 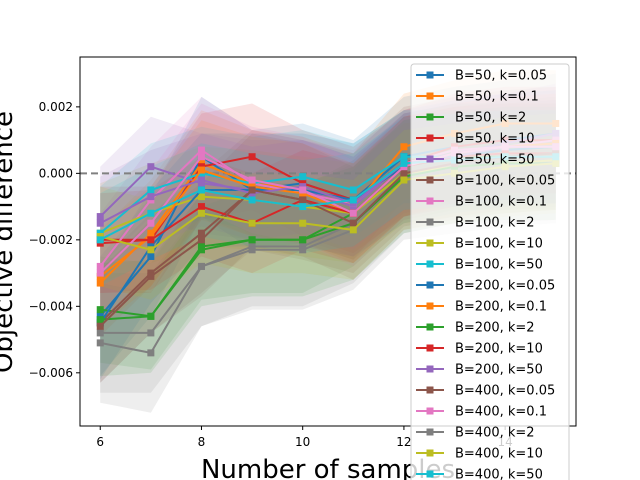 What do you see at coordinates (495, 433) in the screenshot?
I see `legend-label-18: B=400, k=2` at bounding box center [495, 433].